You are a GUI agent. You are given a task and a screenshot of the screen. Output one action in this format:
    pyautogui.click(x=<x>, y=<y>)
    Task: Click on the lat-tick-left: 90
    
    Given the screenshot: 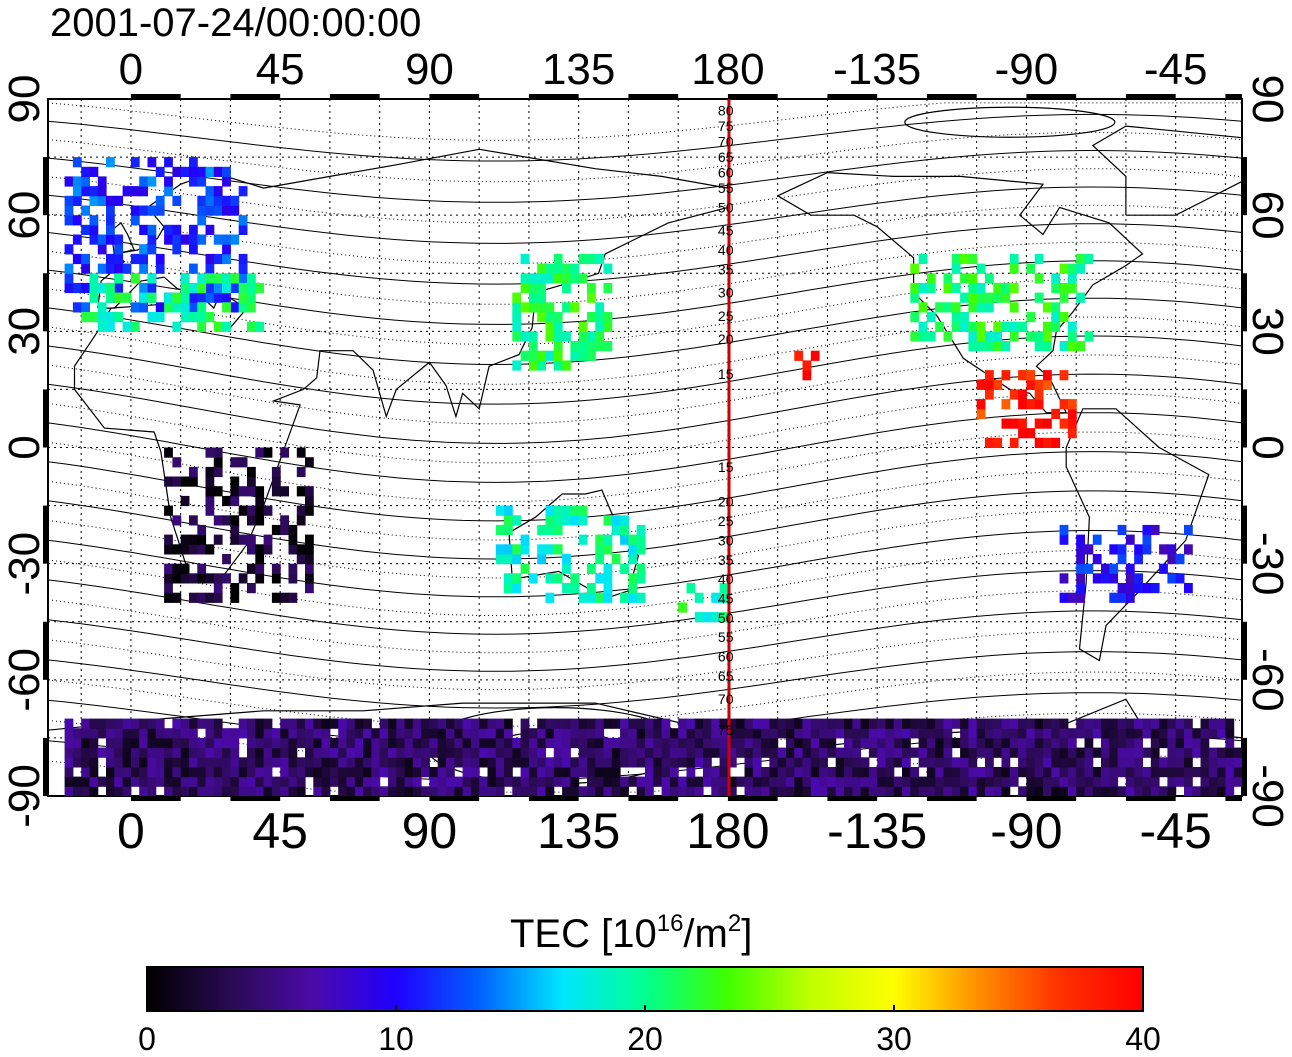 What is the action you would take?
    pyautogui.click(x=24, y=99)
    